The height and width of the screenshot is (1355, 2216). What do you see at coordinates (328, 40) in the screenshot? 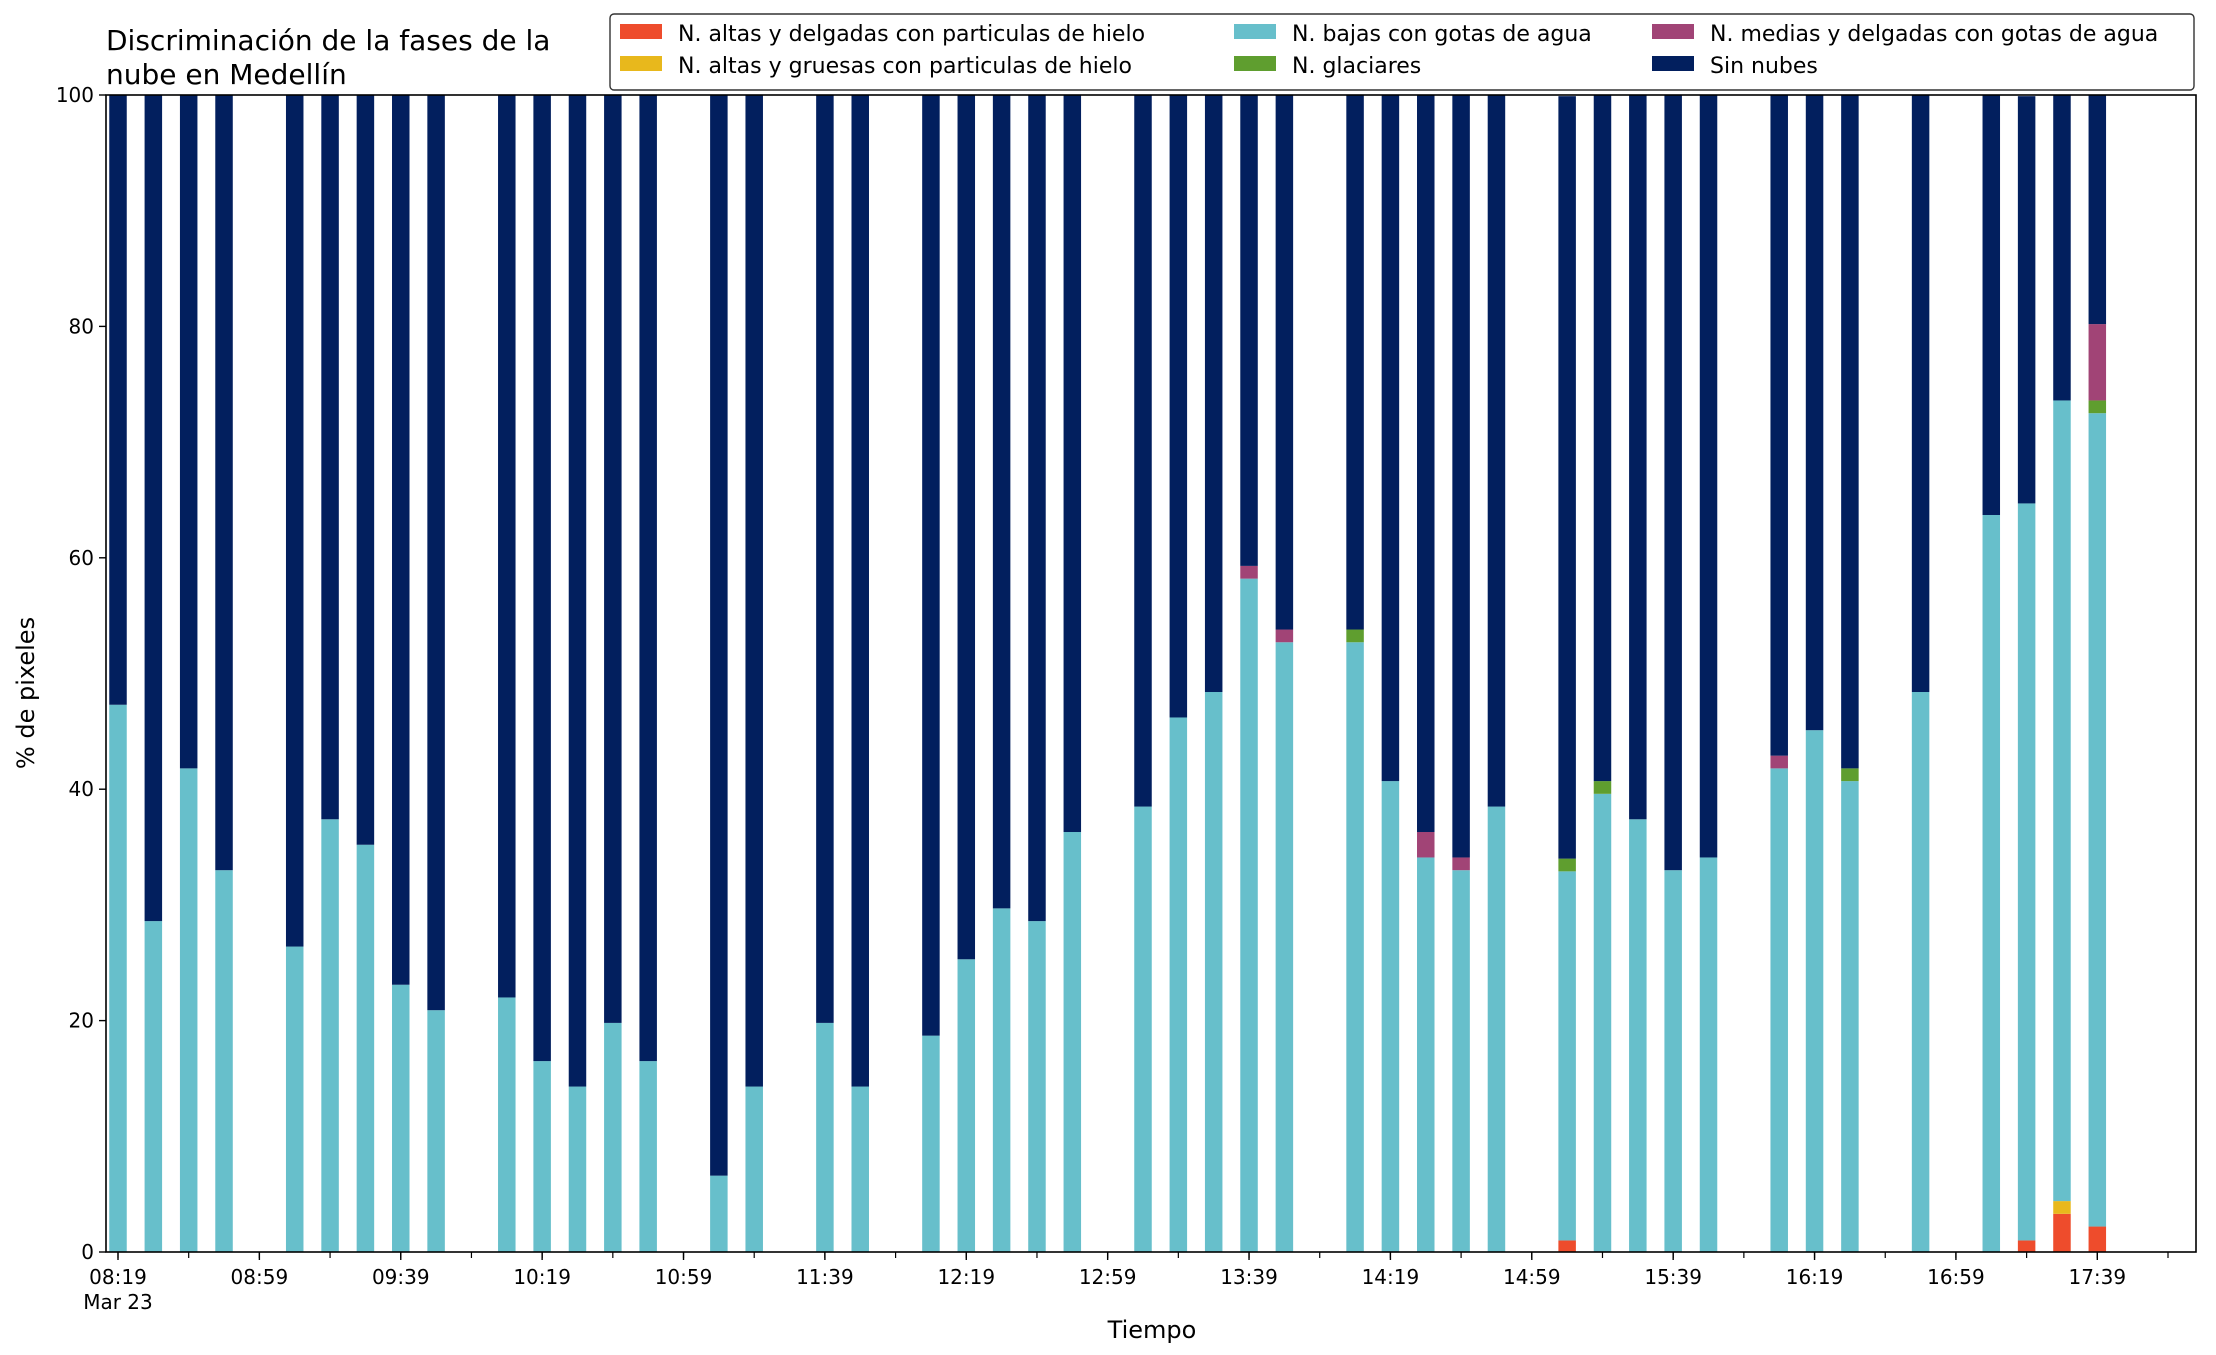
I see `chart-title-line-1: Discriminación de la fases de la` at bounding box center [328, 40].